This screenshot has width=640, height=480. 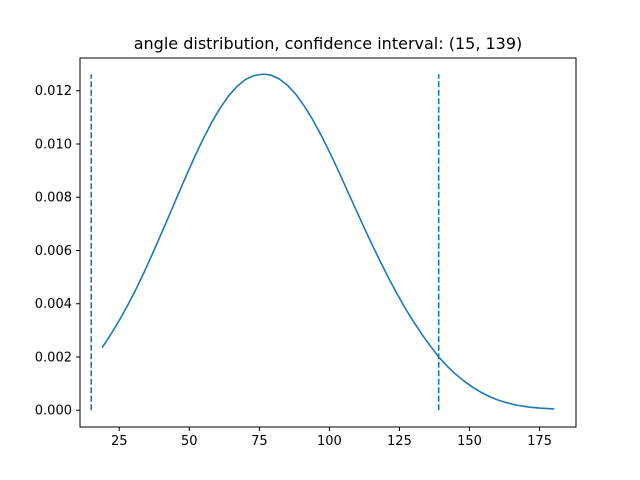 What do you see at coordinates (53, 198) in the screenshot?
I see `y-tick-label: 0.008` at bounding box center [53, 198].